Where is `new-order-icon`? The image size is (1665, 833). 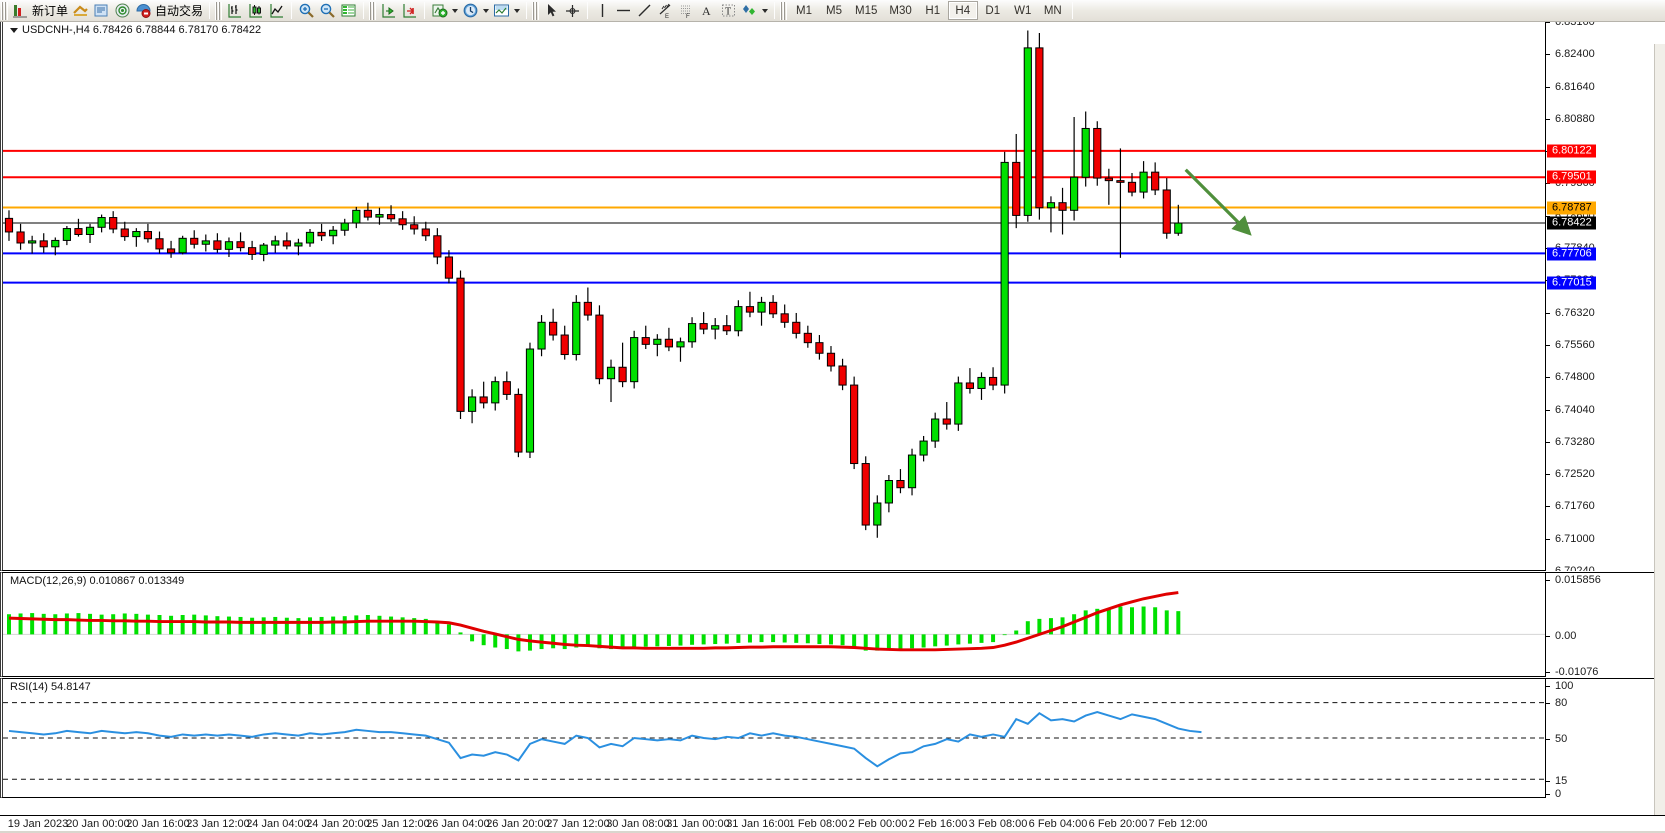 new-order-icon is located at coordinates (20, 11).